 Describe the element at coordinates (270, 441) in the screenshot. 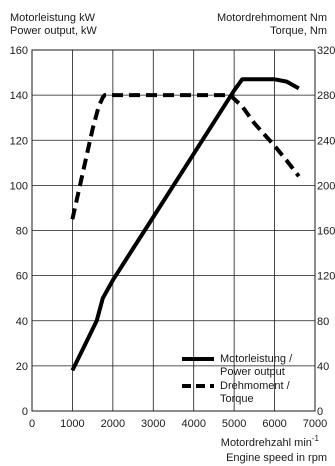

I see `x-axis-title-line-1: Motordrehzahl min-1` at that location.